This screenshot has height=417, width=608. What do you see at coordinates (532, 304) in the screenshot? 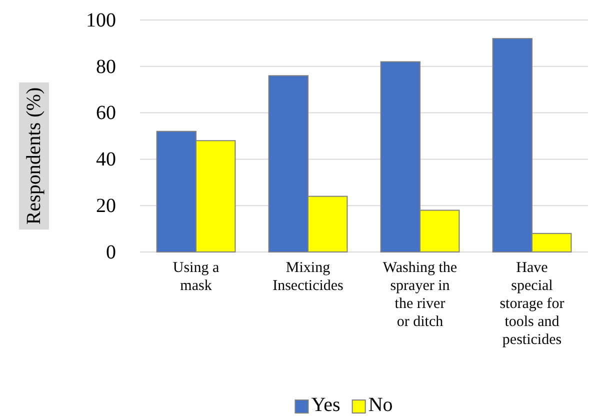
I see `x-tick-label: Have special storage for tools and pesticides` at bounding box center [532, 304].